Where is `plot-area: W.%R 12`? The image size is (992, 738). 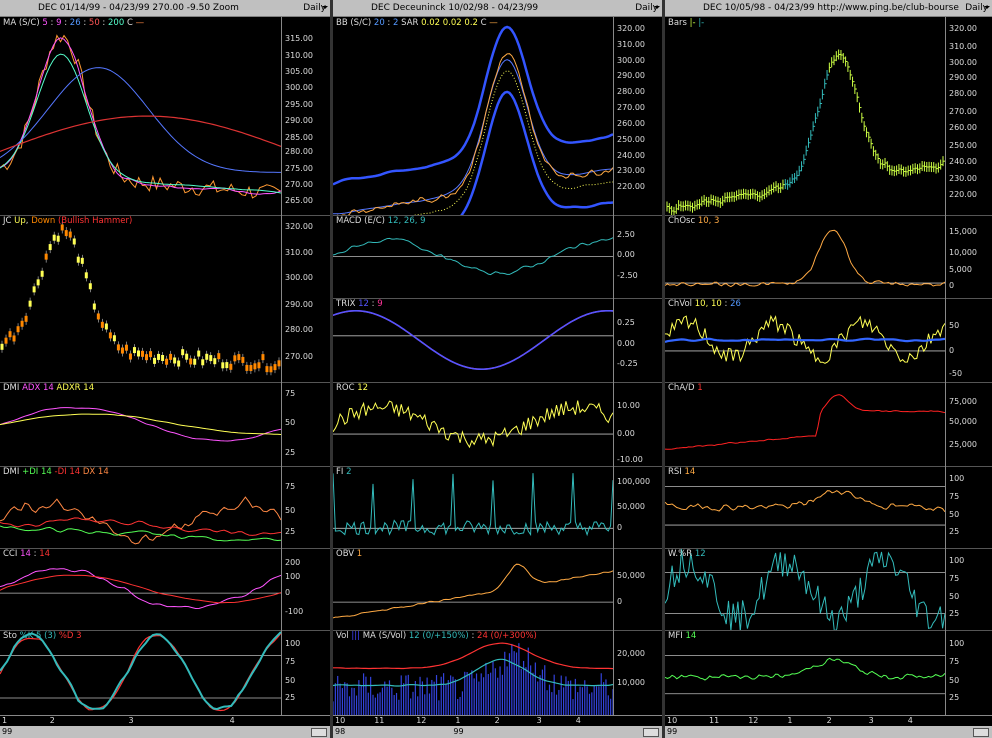 plot-area: W.%R 12 is located at coordinates (805, 589).